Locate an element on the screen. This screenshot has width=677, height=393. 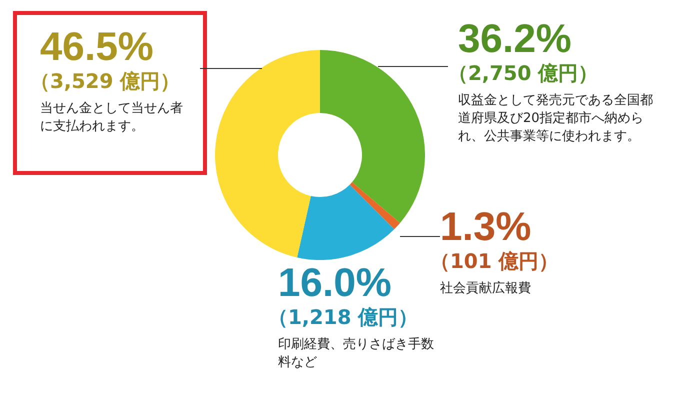
text: （1,218 億円） is located at coordinates (344, 317).